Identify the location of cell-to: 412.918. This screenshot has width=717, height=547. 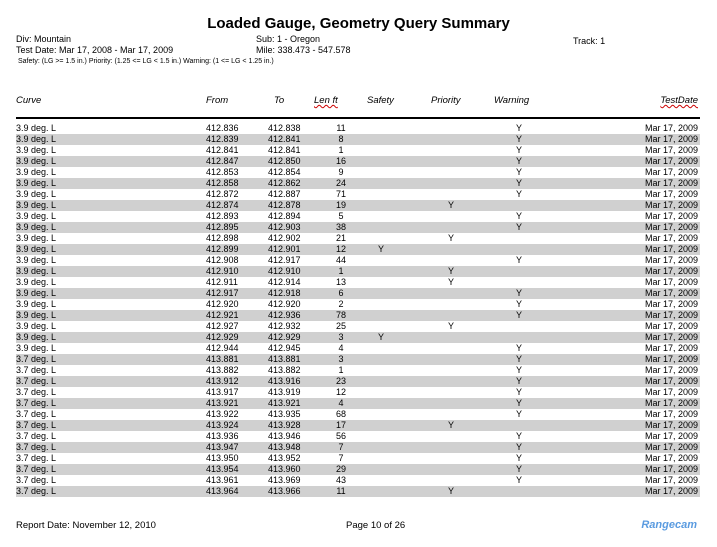
(284, 293).